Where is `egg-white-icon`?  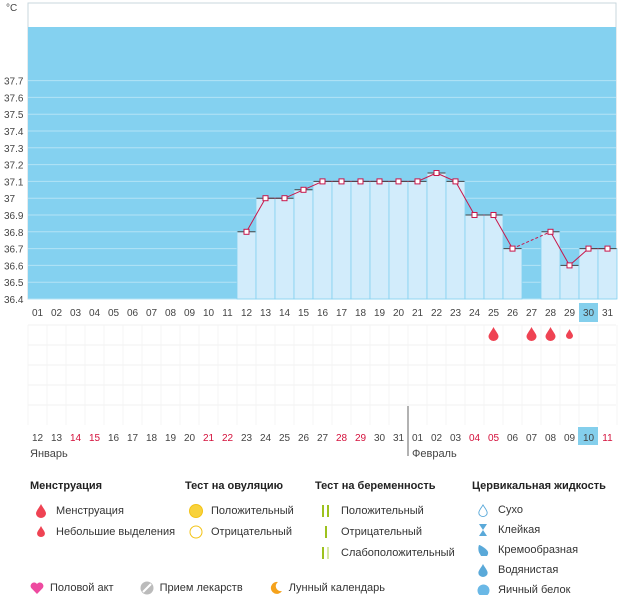
egg-white-icon is located at coordinates (483, 589).